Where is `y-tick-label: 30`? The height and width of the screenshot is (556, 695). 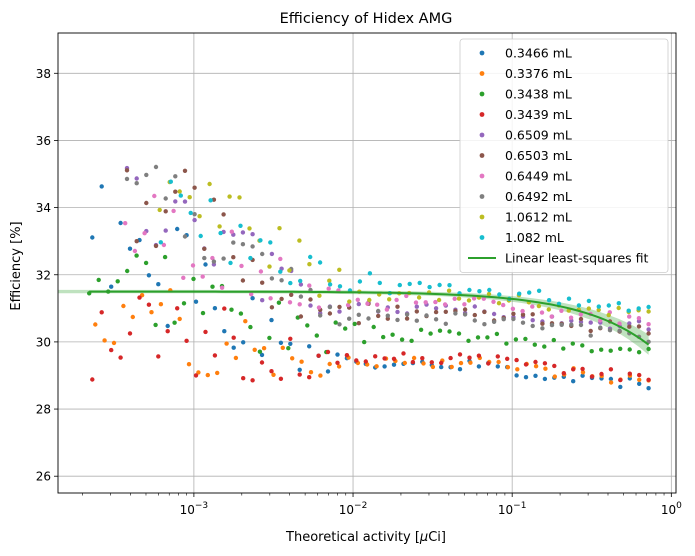
y-tick-label: 30 is located at coordinates (43, 342).